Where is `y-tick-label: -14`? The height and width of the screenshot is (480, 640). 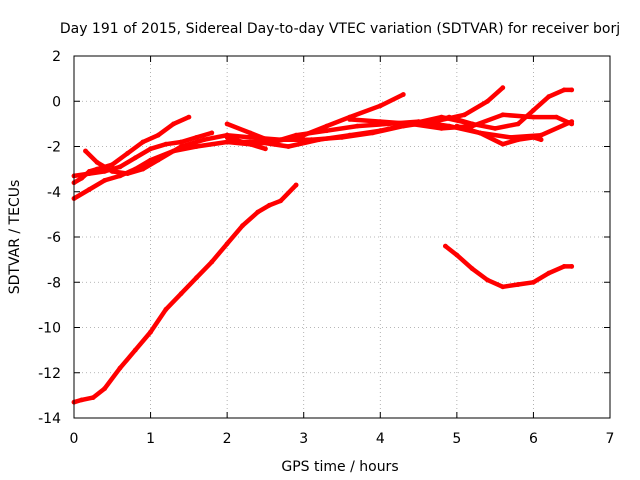 y-tick-label: -14 is located at coordinates (49, 419).